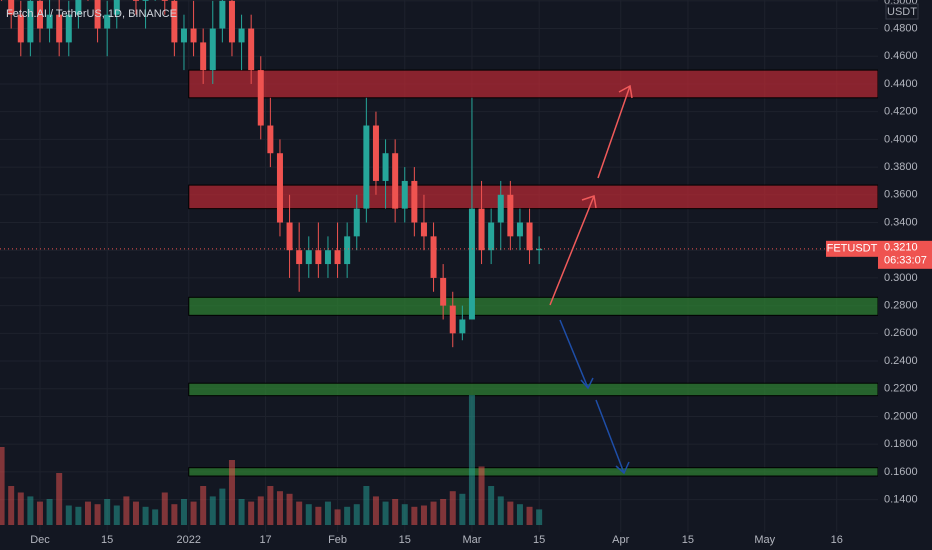  Describe the element at coordinates (901, 278) in the screenshot. I see `y-tick-label: 0.3000` at that location.